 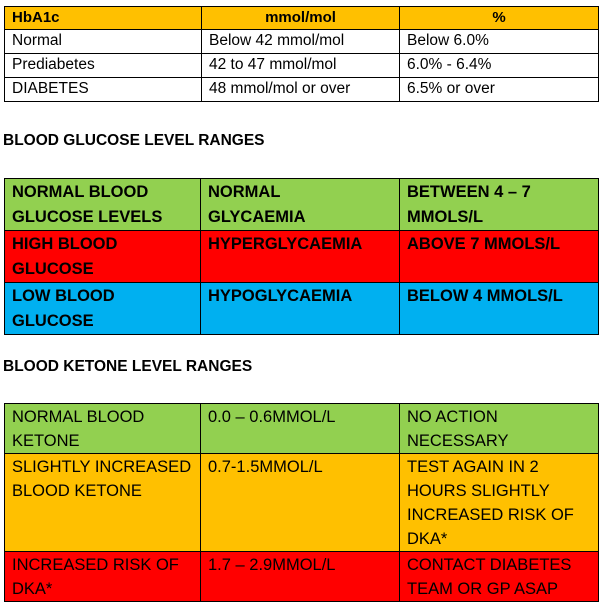 I want to click on hba1c-cell: 42 to 47 mmol/mol, so click(x=300, y=65).